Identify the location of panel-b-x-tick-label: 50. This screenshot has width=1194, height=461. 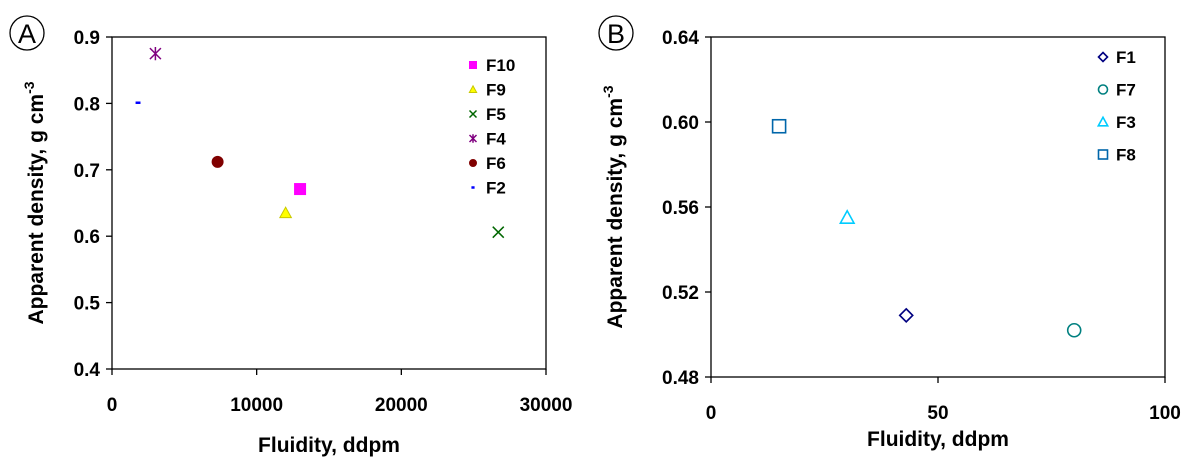
(937, 413).